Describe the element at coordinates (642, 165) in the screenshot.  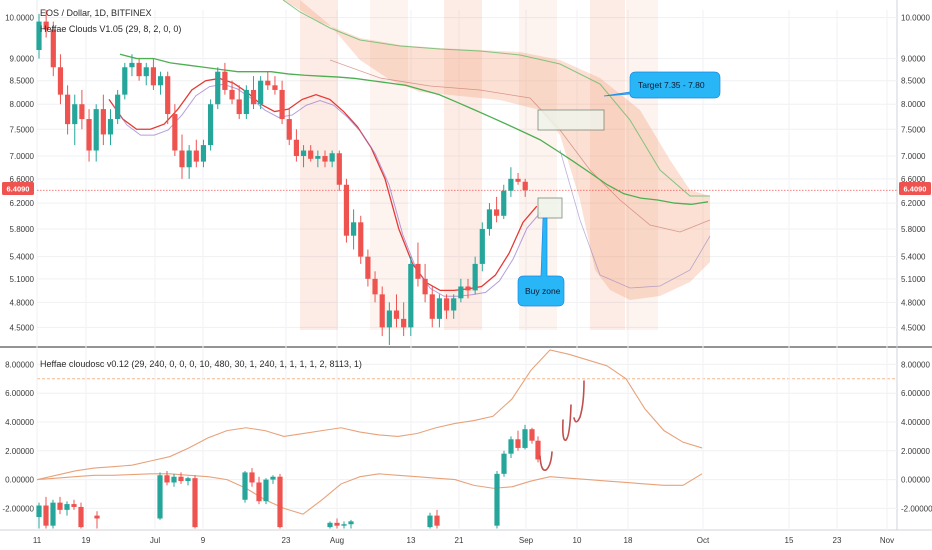
I see `cloud-band` at that location.